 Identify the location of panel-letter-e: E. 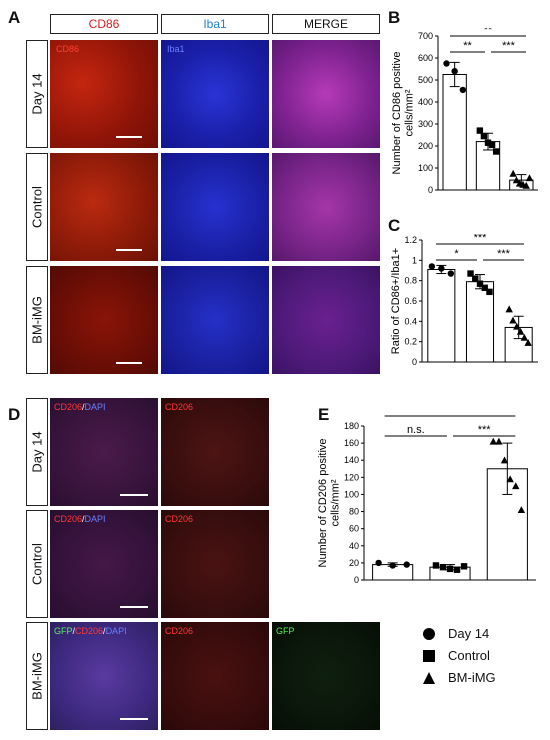
(324, 414).